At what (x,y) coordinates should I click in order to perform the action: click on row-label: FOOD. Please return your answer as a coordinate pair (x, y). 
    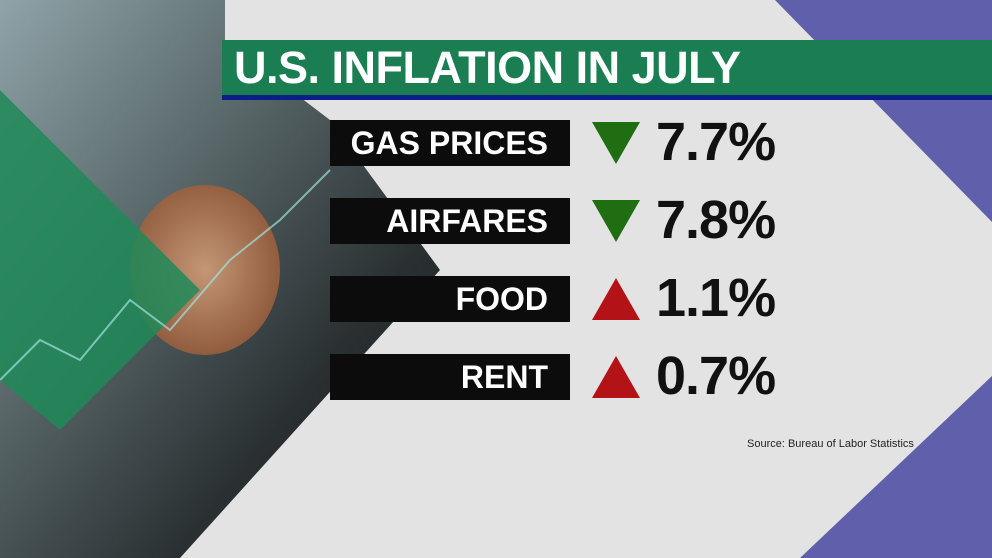
    Looking at the image, I should click on (450, 299).